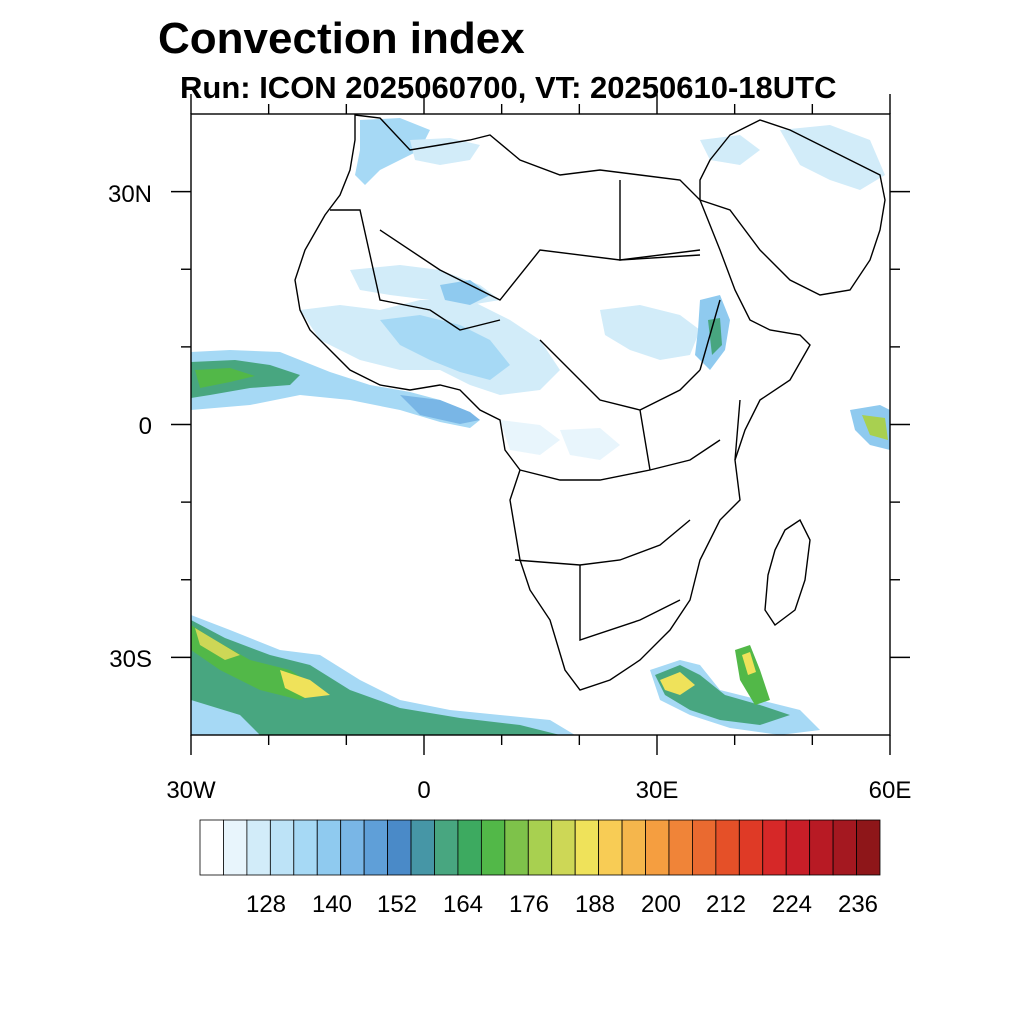 This screenshot has width=1024, height=1024. I want to click on lat-label-0: 0, so click(145, 426).